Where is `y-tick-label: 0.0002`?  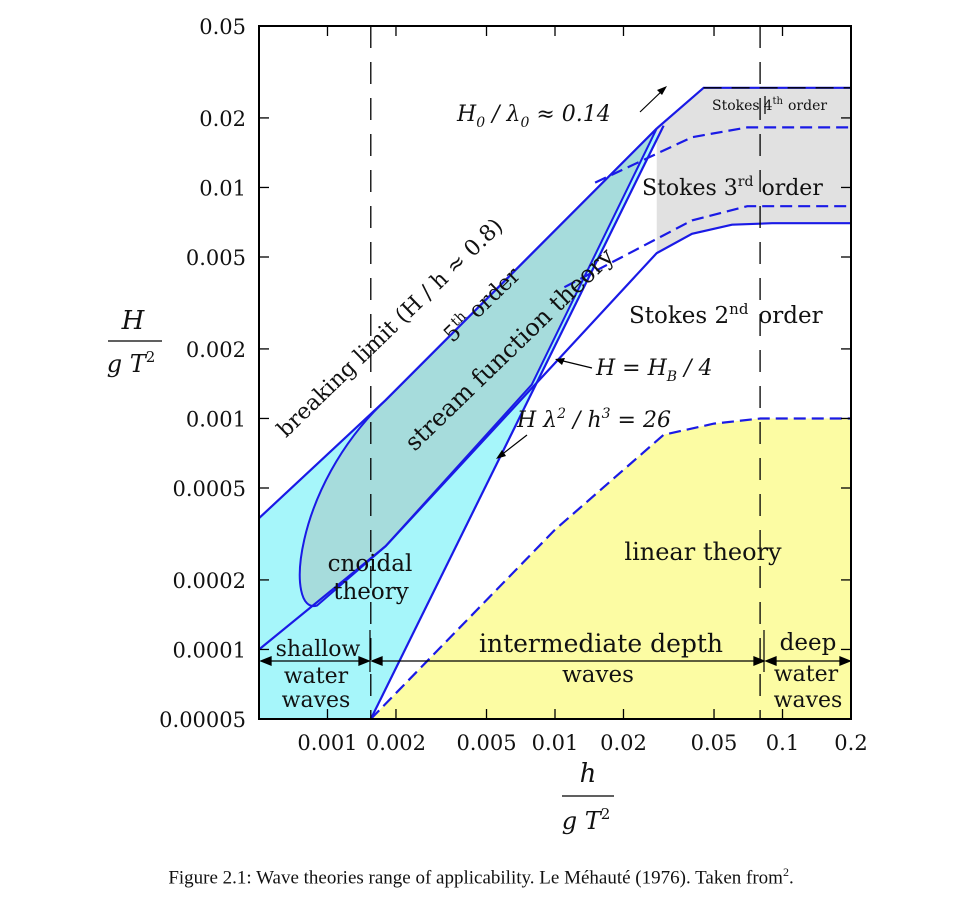 y-tick-label: 0.0002 is located at coordinates (209, 581).